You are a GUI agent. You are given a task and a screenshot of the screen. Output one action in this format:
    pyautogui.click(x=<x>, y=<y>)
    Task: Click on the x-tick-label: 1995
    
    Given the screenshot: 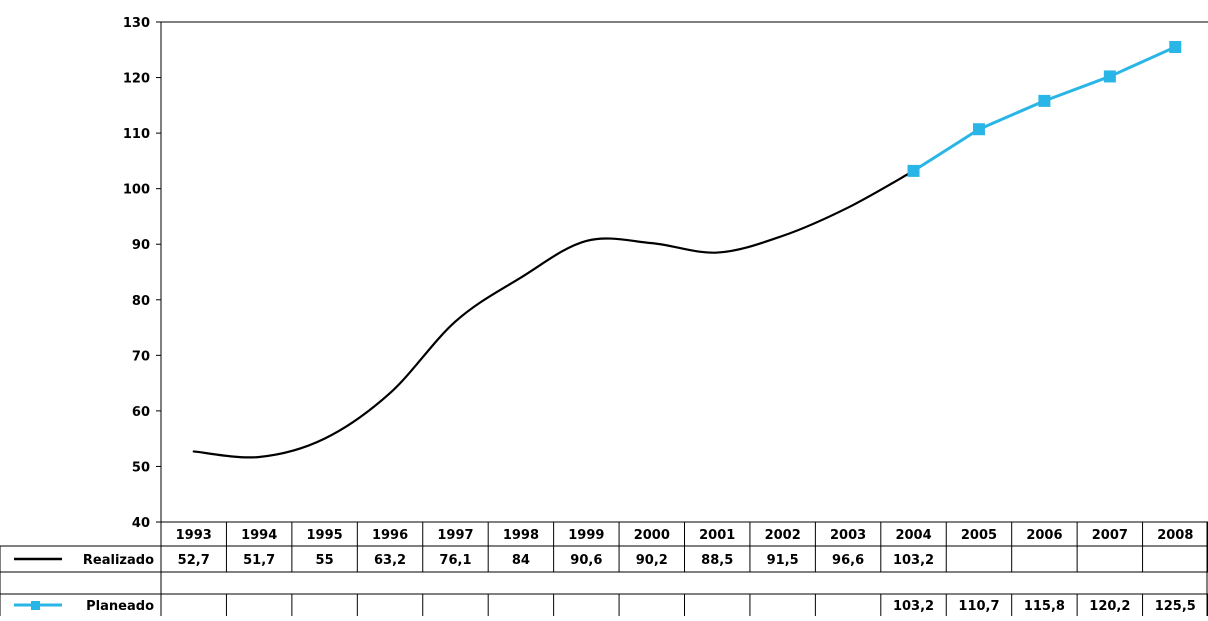 What is the action you would take?
    pyautogui.click(x=325, y=535)
    